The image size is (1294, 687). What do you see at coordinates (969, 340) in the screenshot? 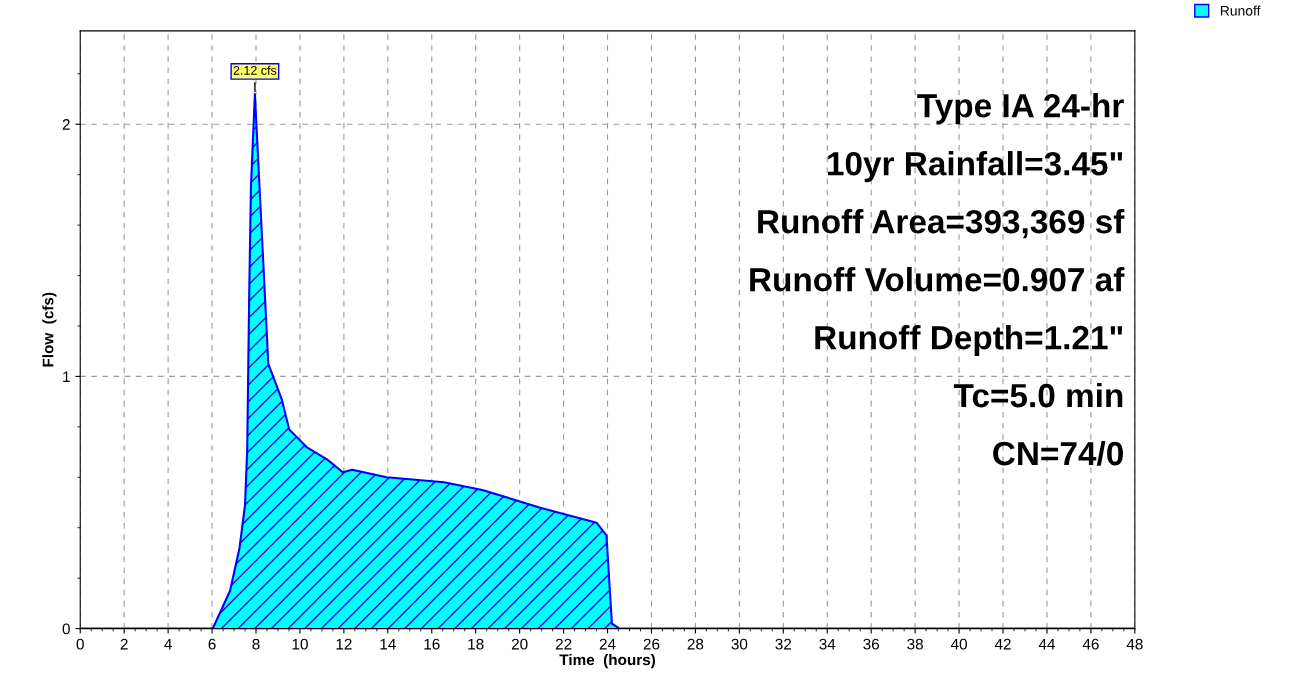
I see `annotation: Runoff Depth=1.21"` at bounding box center [969, 340].